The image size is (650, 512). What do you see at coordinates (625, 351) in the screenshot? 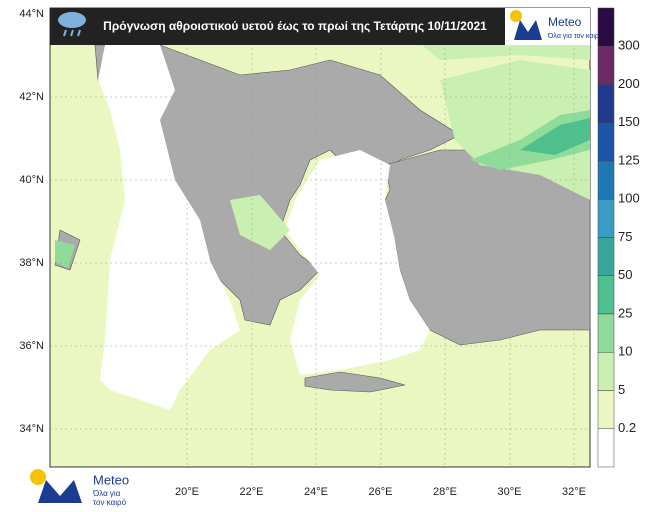
I see `legend-label: 10` at bounding box center [625, 351].